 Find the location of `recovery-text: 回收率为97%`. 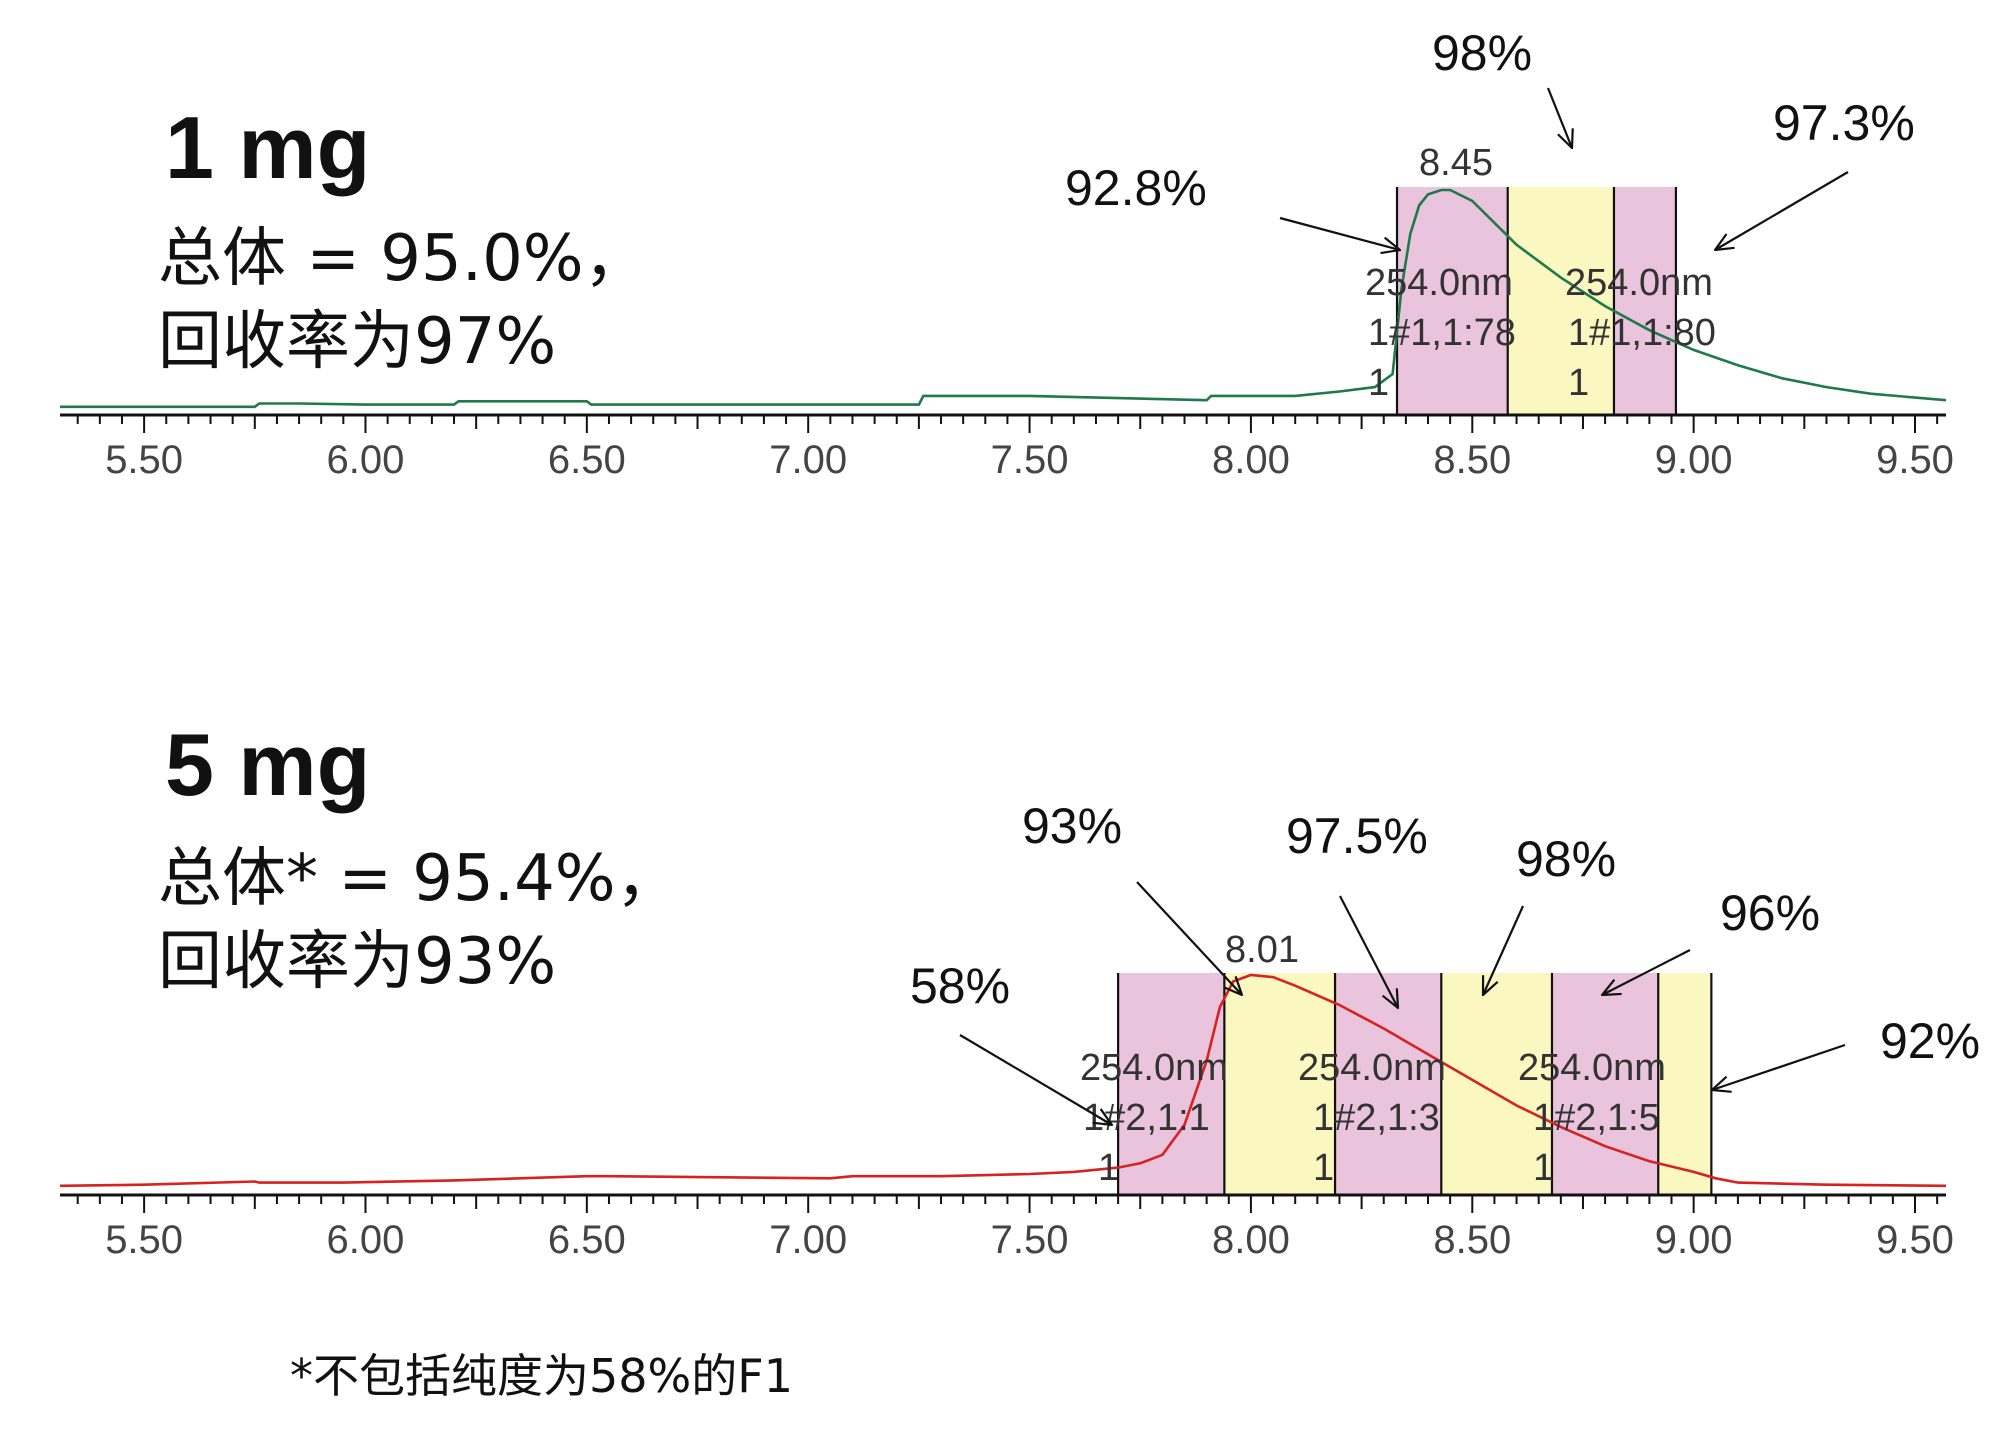

recovery-text: 回收率为97% is located at coordinates (357, 342).